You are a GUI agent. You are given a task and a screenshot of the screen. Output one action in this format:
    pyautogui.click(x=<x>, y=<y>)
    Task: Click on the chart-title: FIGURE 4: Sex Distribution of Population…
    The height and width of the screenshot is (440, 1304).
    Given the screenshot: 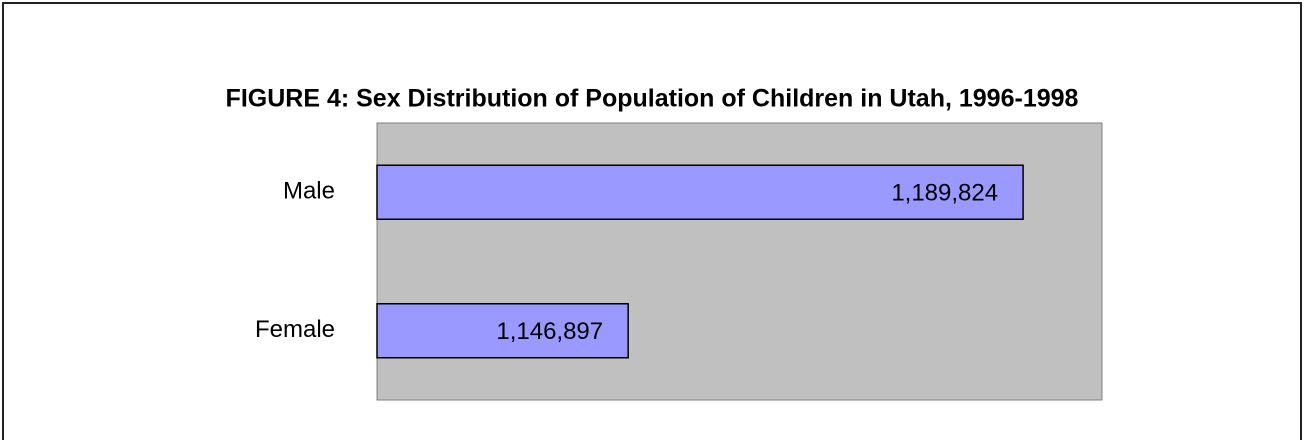 What is the action you would take?
    pyautogui.click(x=652, y=99)
    